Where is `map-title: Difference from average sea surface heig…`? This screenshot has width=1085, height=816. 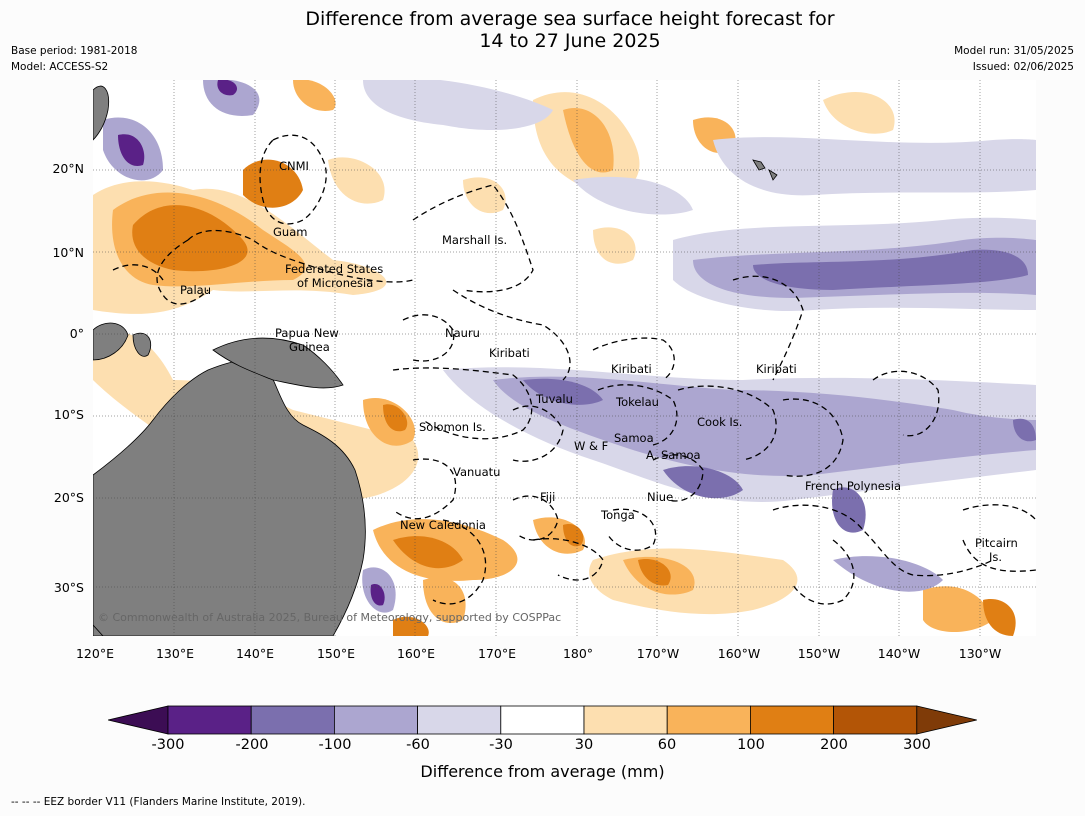
map-title: Difference from average sea surface heig… is located at coordinates (570, 30).